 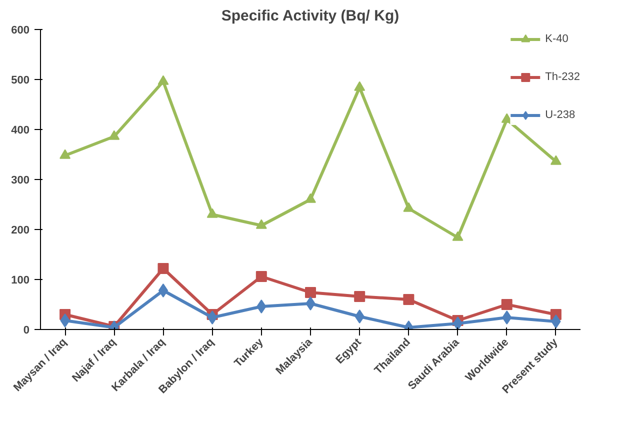 What do you see at coordinates (20, 180) in the screenshot?
I see `y-tick-label: 300` at bounding box center [20, 180].